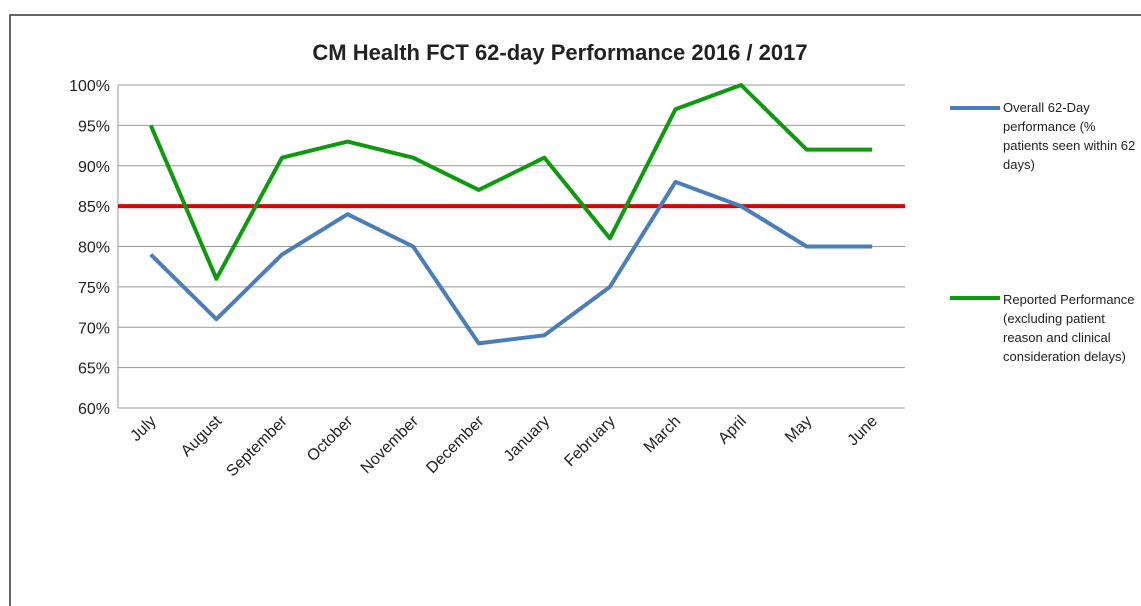  Describe the element at coordinates (94, 207) in the screenshot. I see `y-tick-label: 85%` at that location.